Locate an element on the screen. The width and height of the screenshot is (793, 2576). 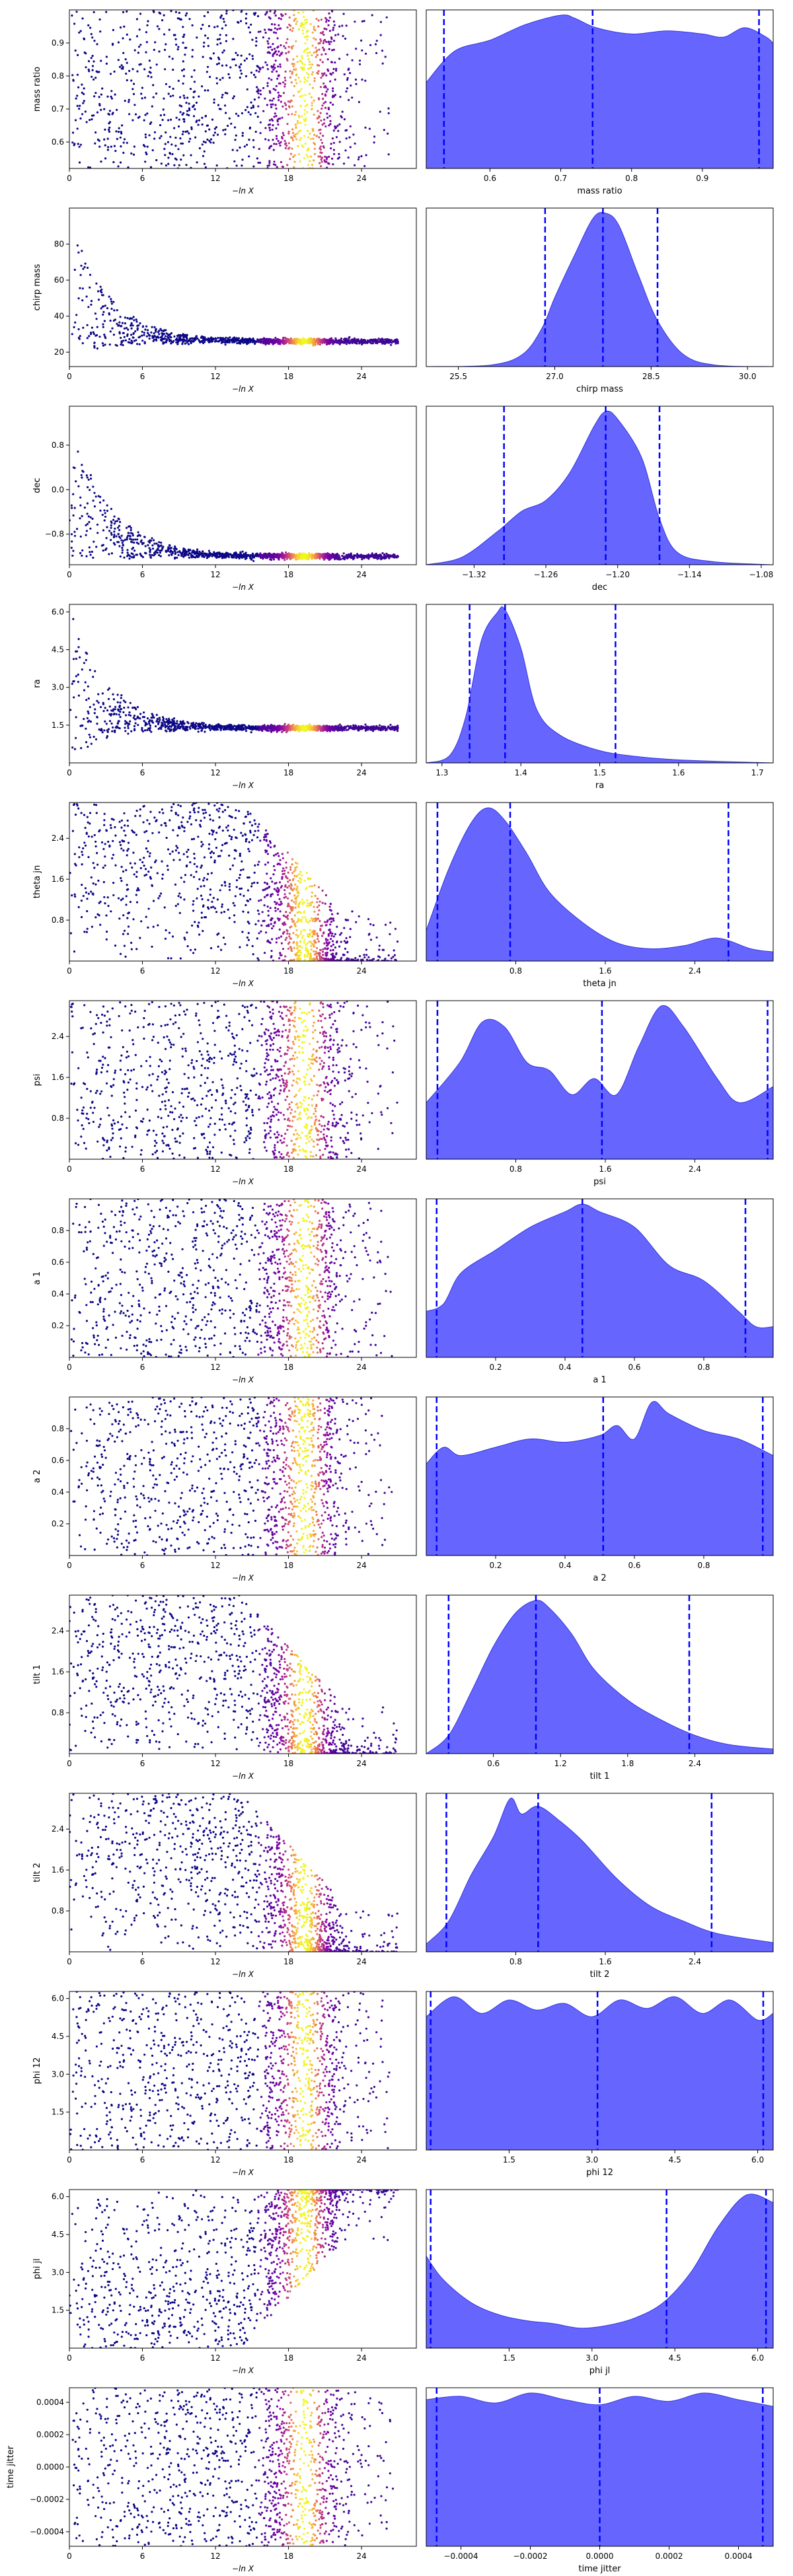
x-tick-label: 18 is located at coordinates (288, 377).